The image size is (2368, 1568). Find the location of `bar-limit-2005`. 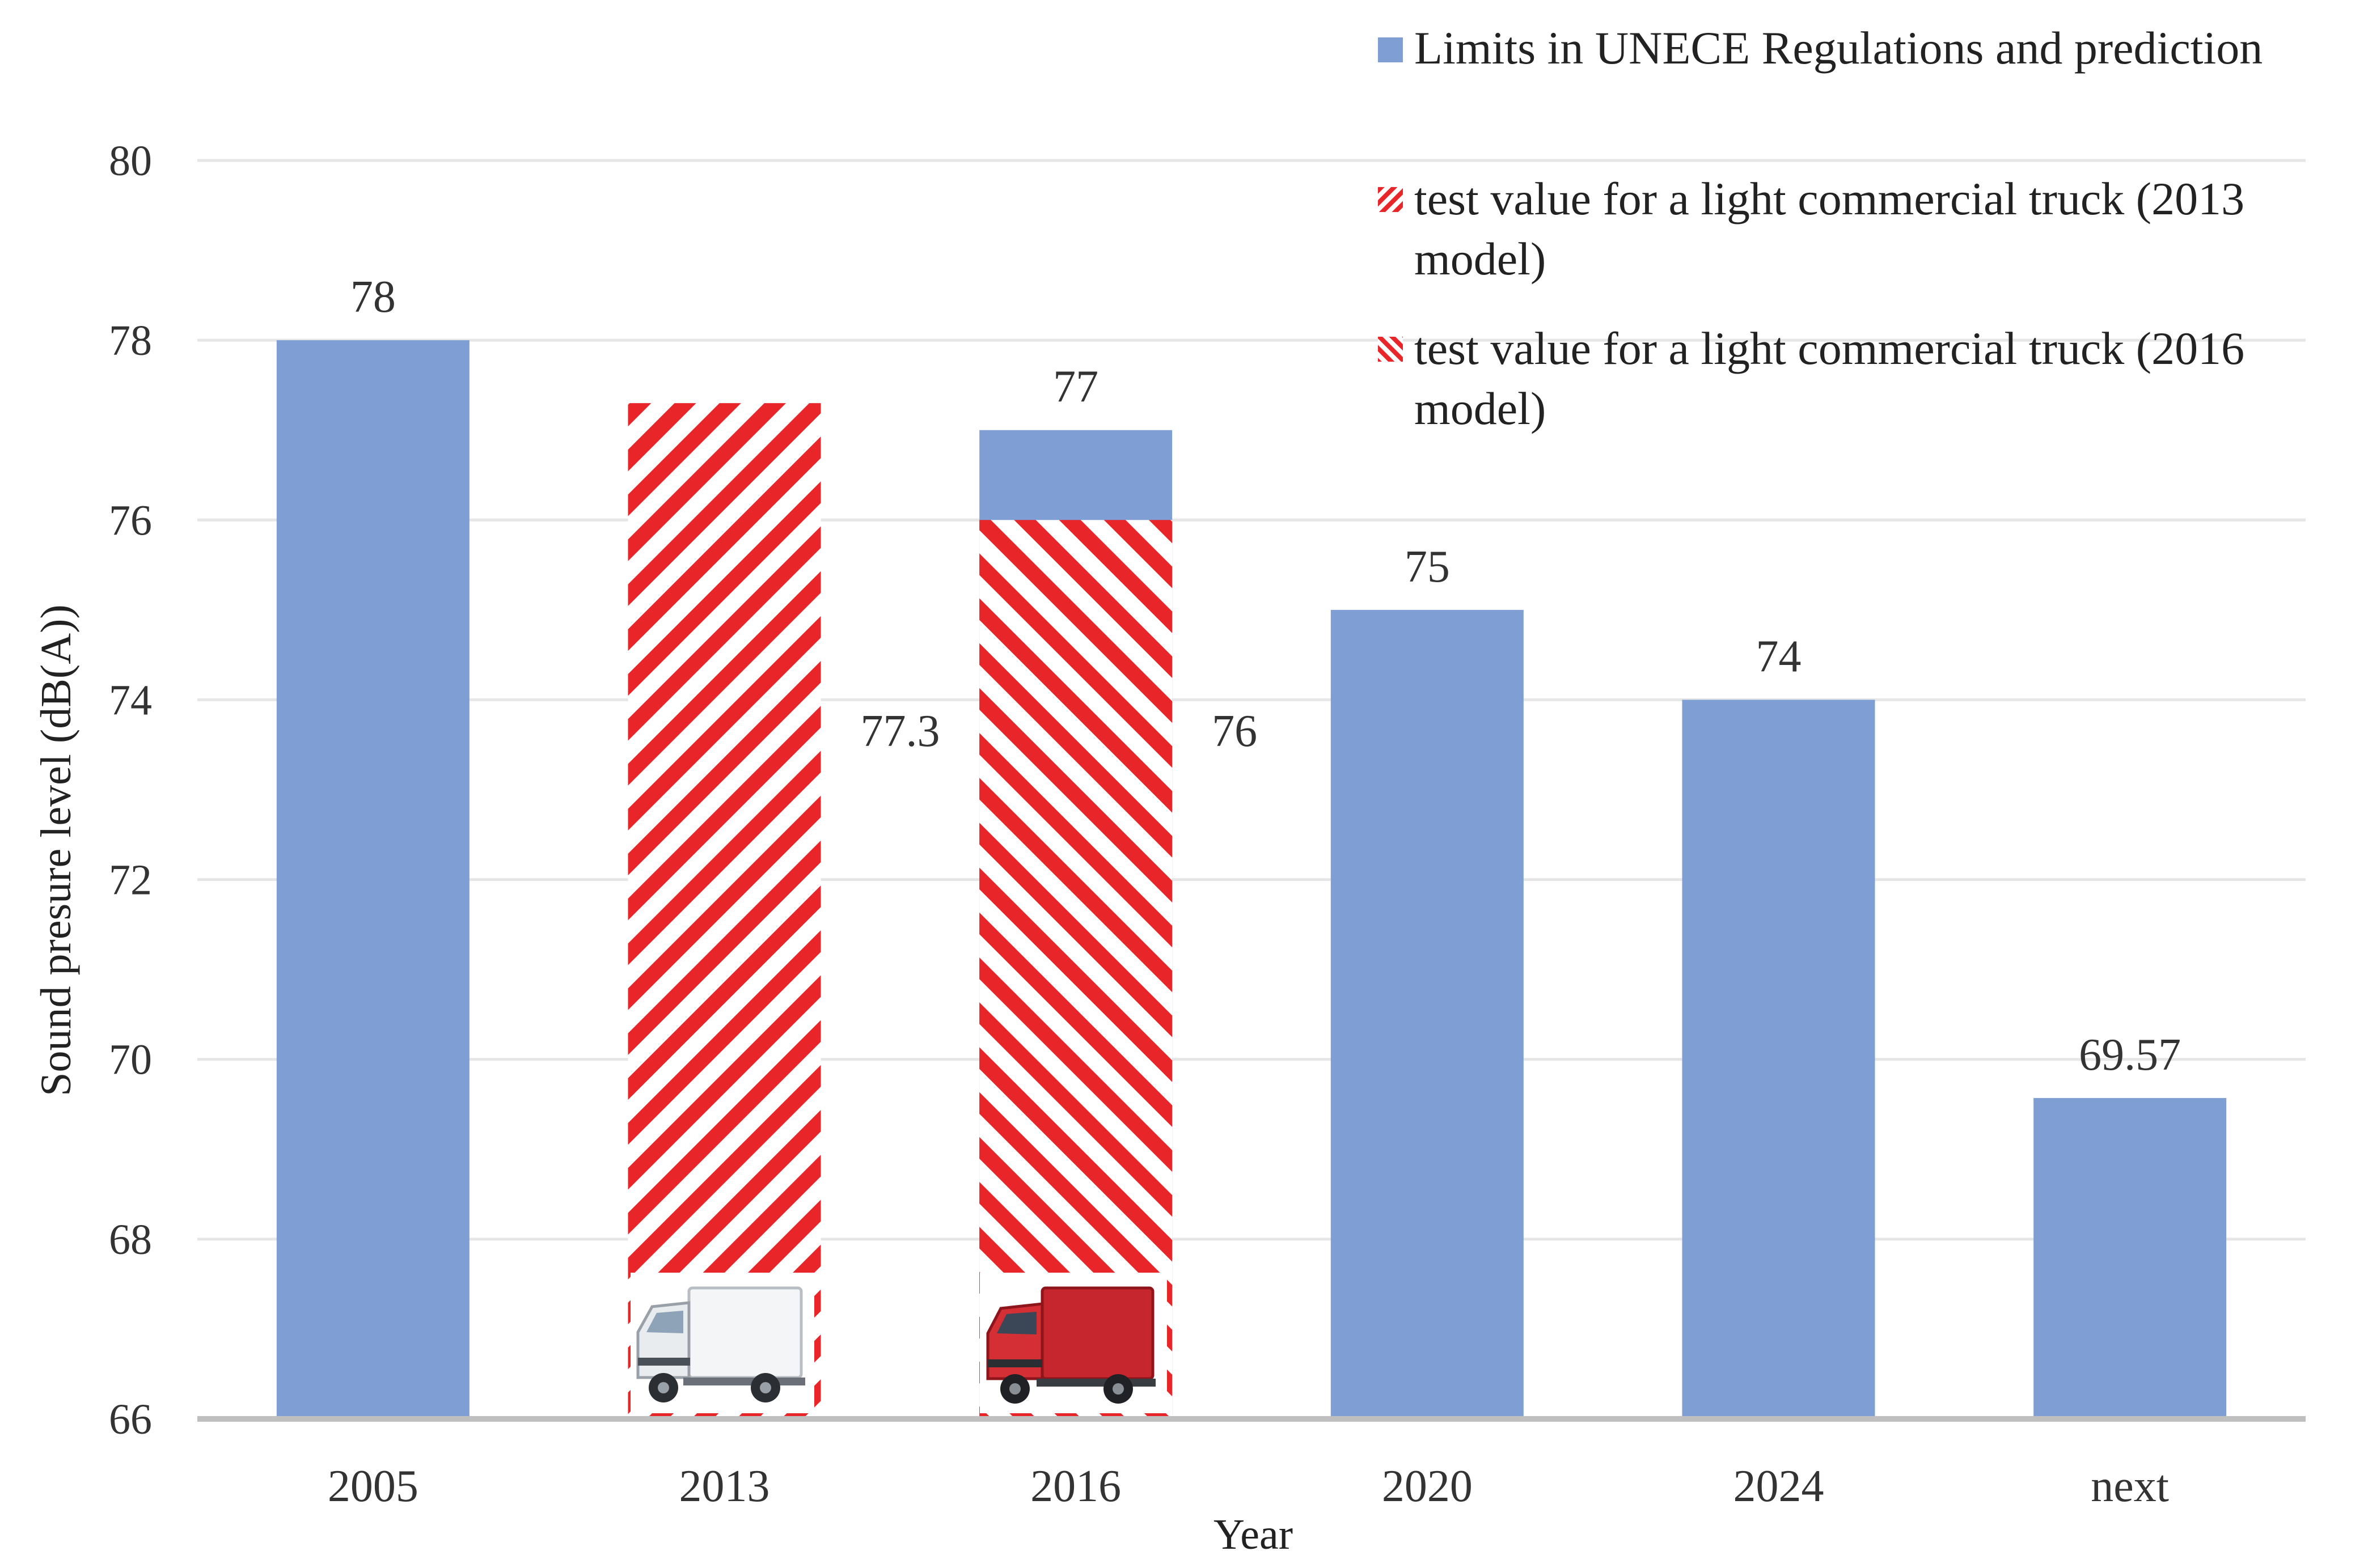

bar-limit-2005 is located at coordinates (373, 879).